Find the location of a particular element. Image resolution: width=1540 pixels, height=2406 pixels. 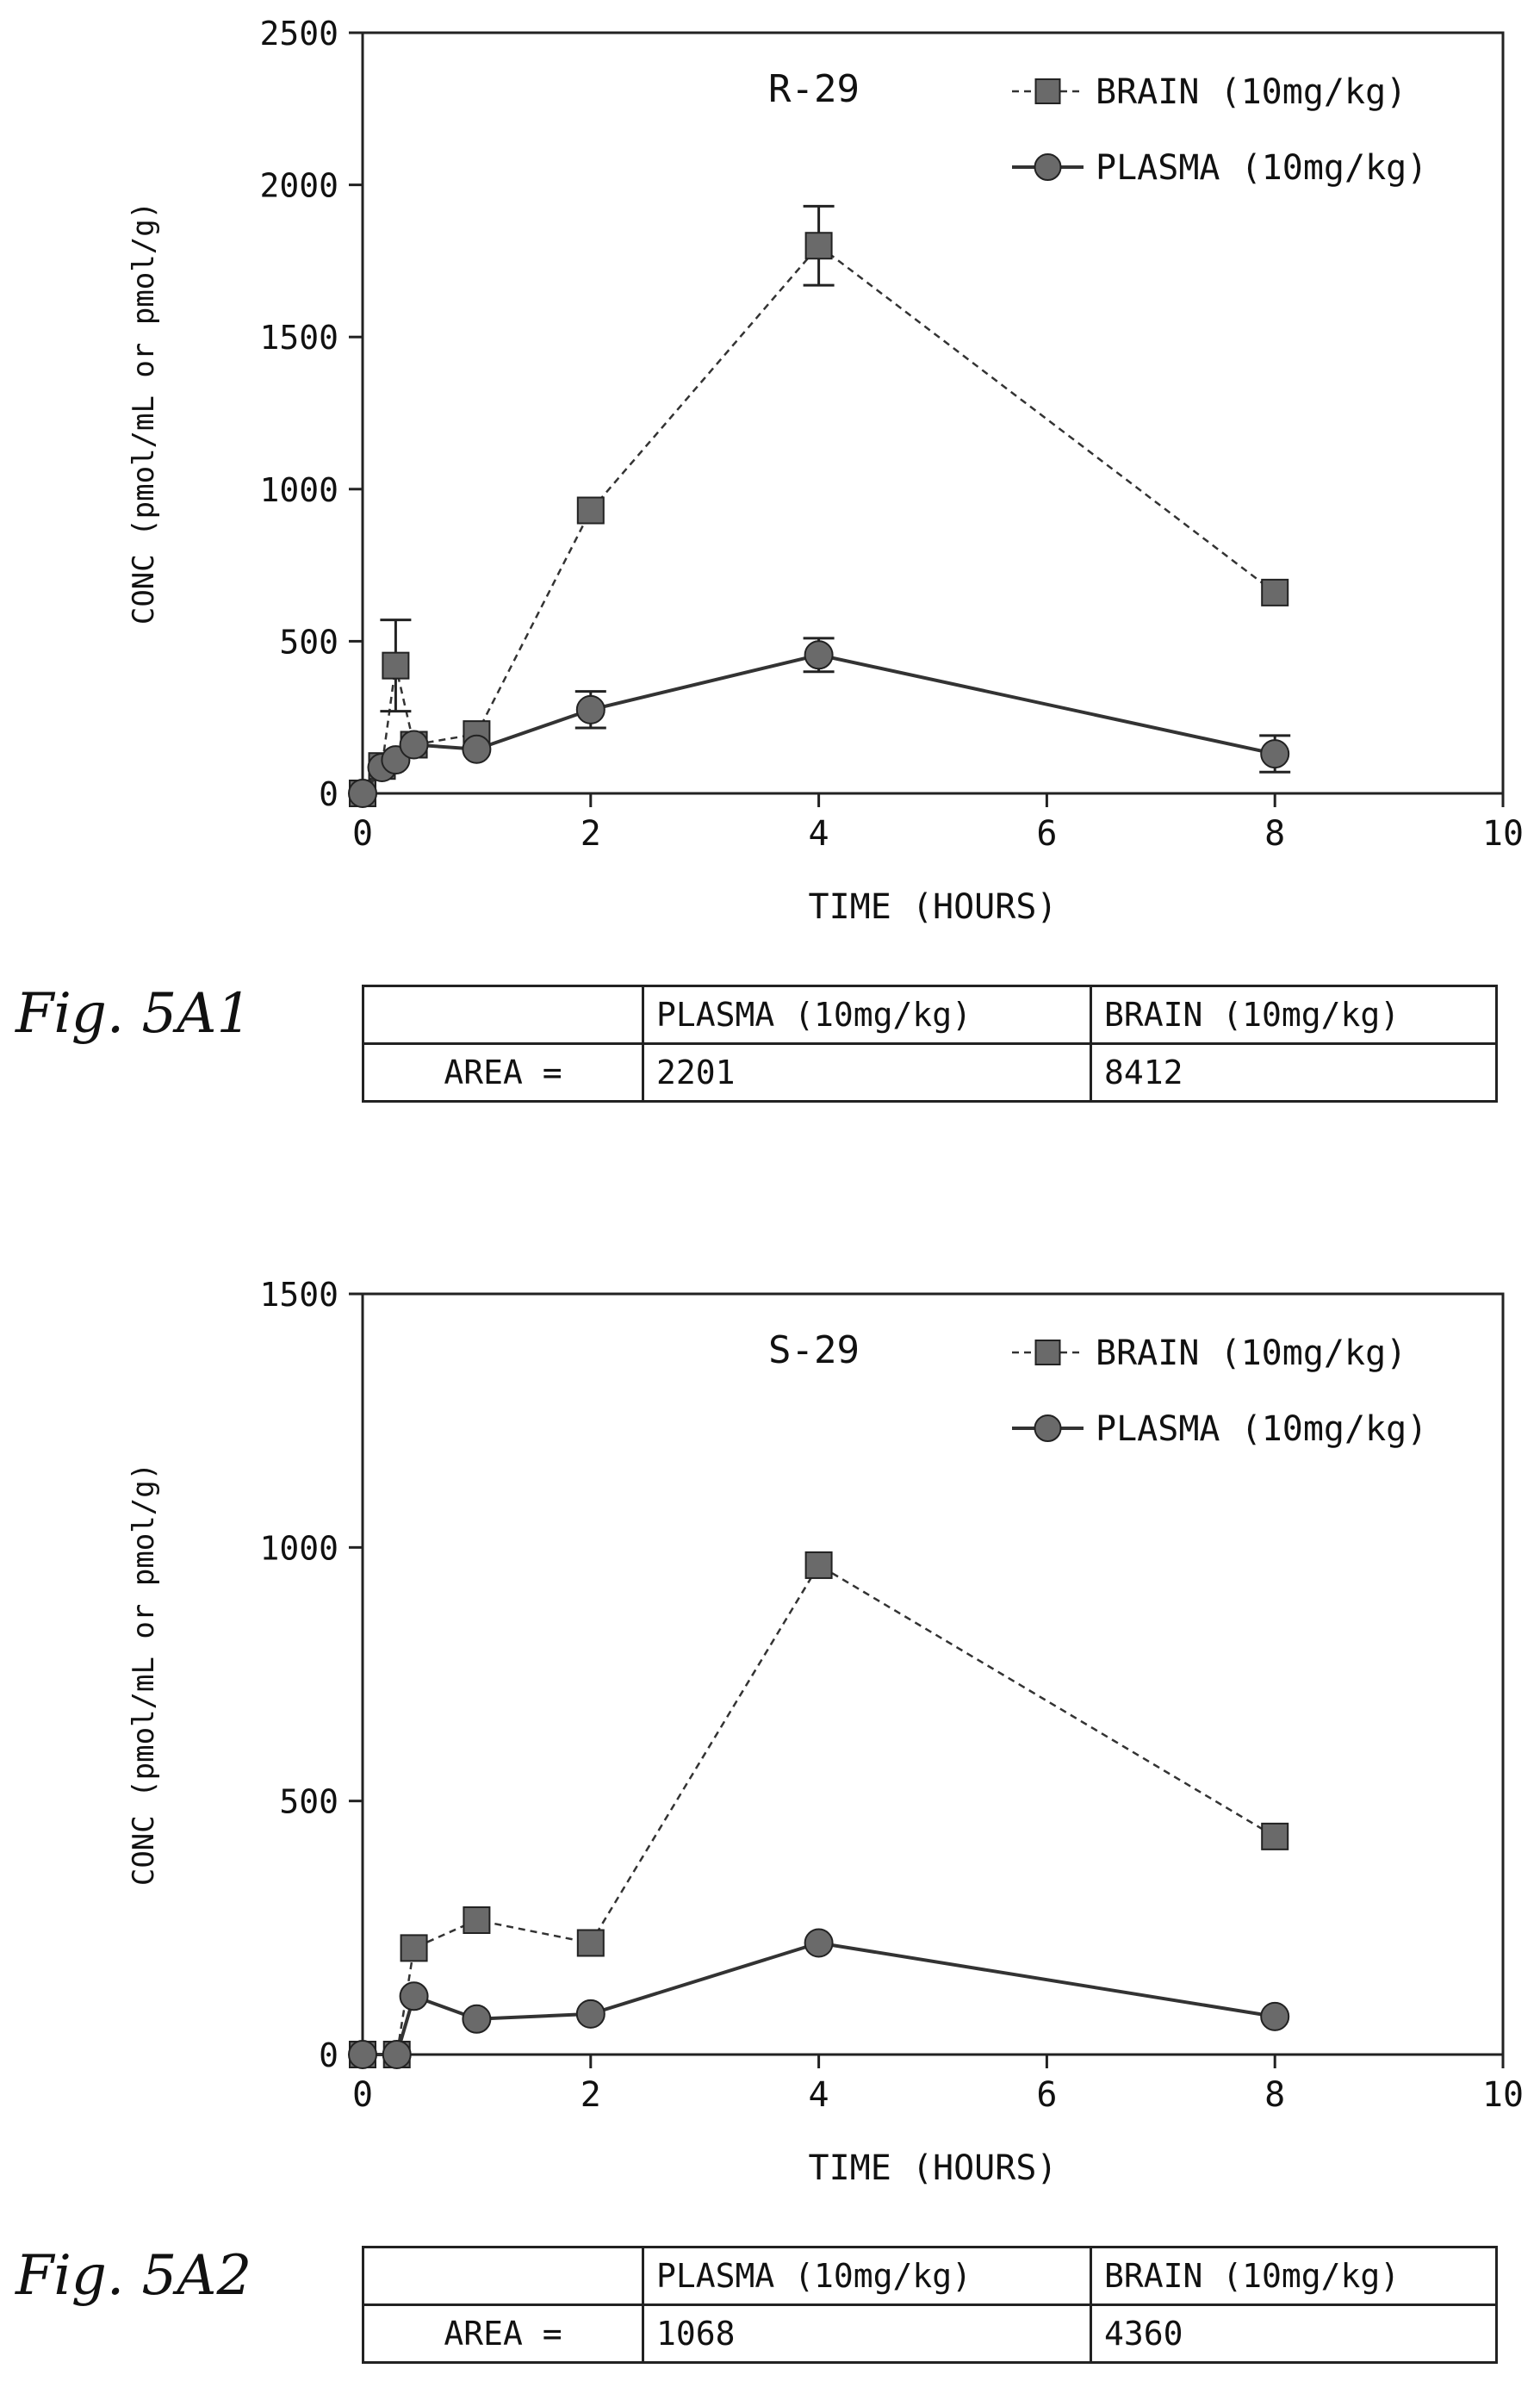

table-row-area: AREA = 2201 8412 is located at coordinates (930, 1072).